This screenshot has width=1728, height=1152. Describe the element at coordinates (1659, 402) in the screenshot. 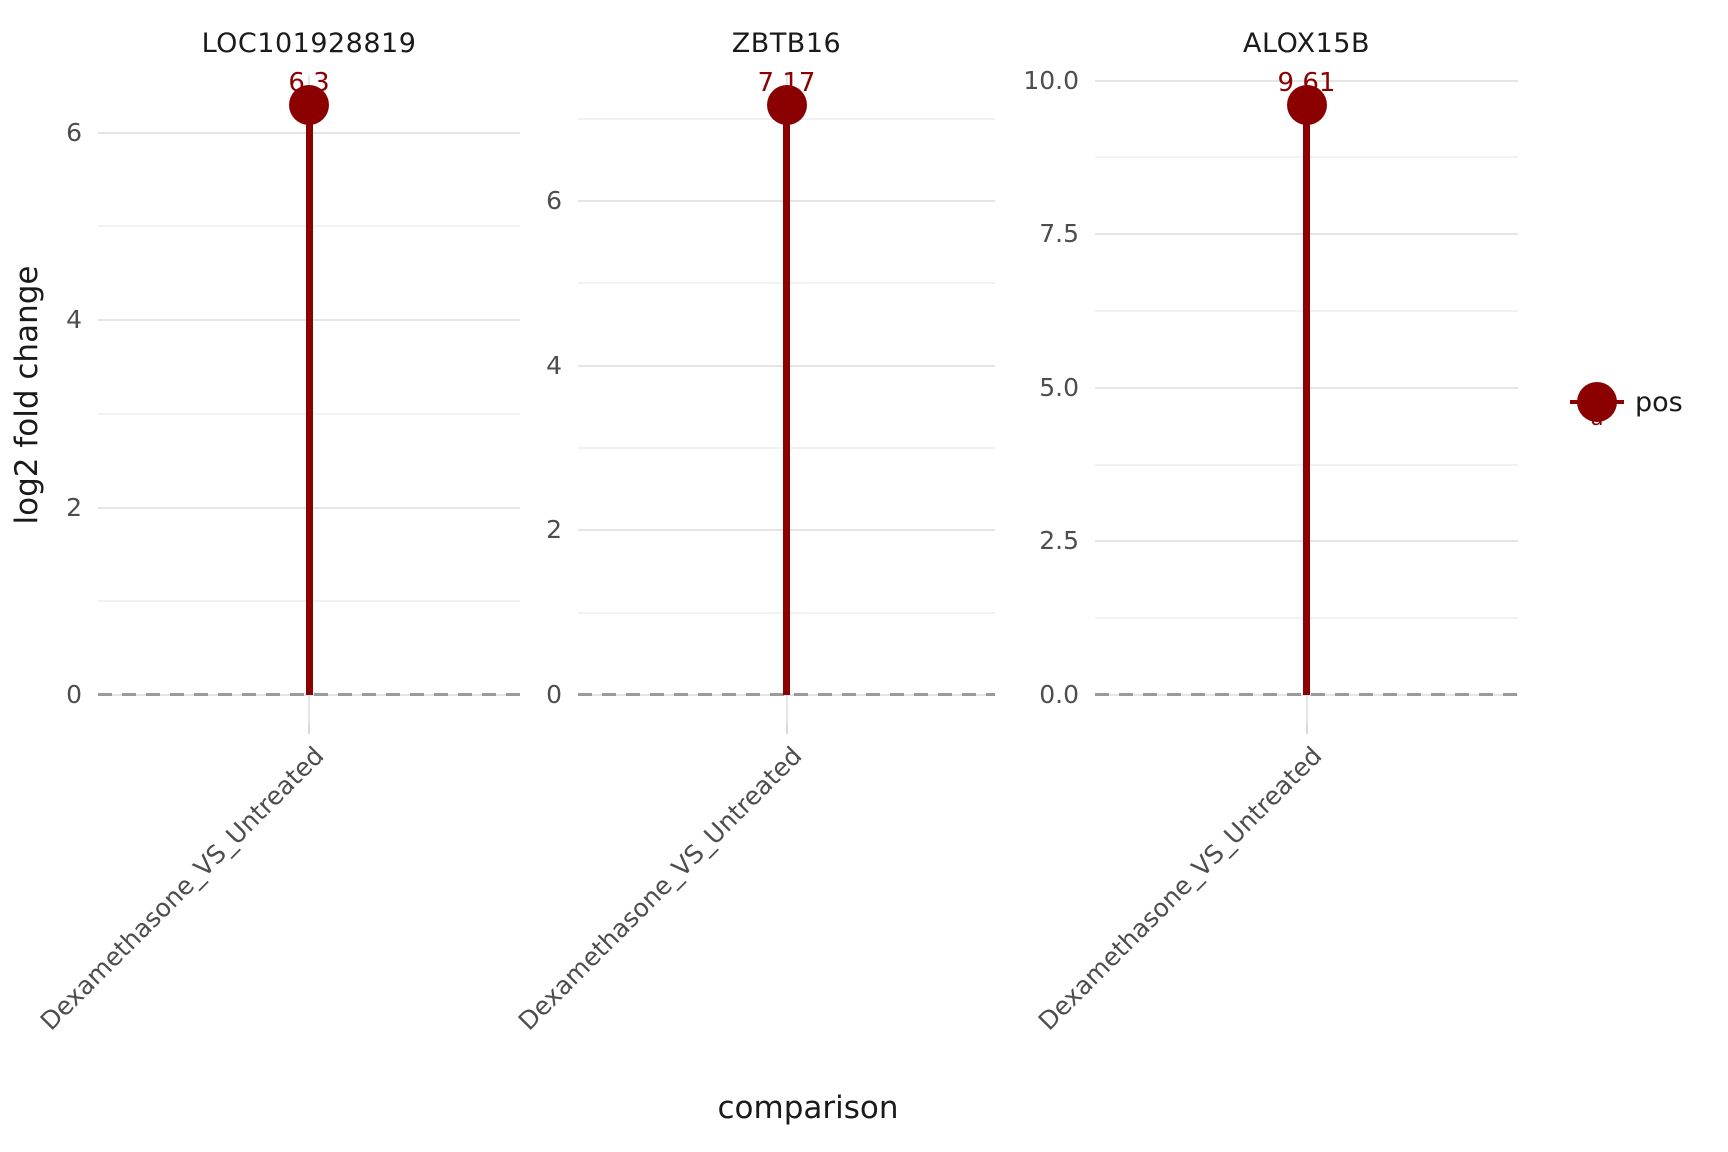

I see `legend-label: pos` at that location.